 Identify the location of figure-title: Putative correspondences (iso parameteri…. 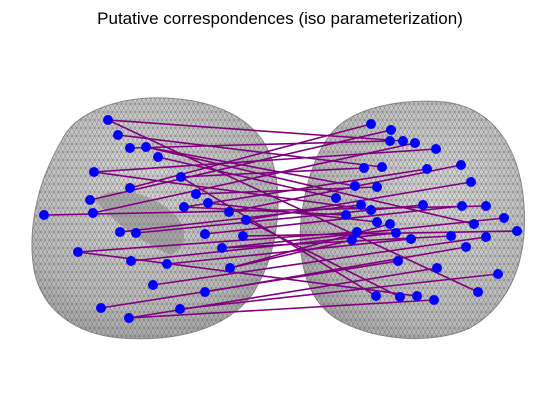
(280, 18).